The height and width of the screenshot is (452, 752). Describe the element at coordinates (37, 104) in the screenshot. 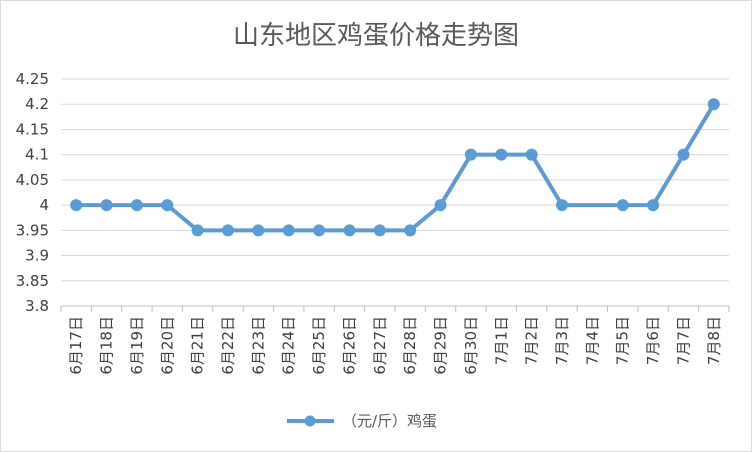

I see `y-tick-label: 4.2` at that location.